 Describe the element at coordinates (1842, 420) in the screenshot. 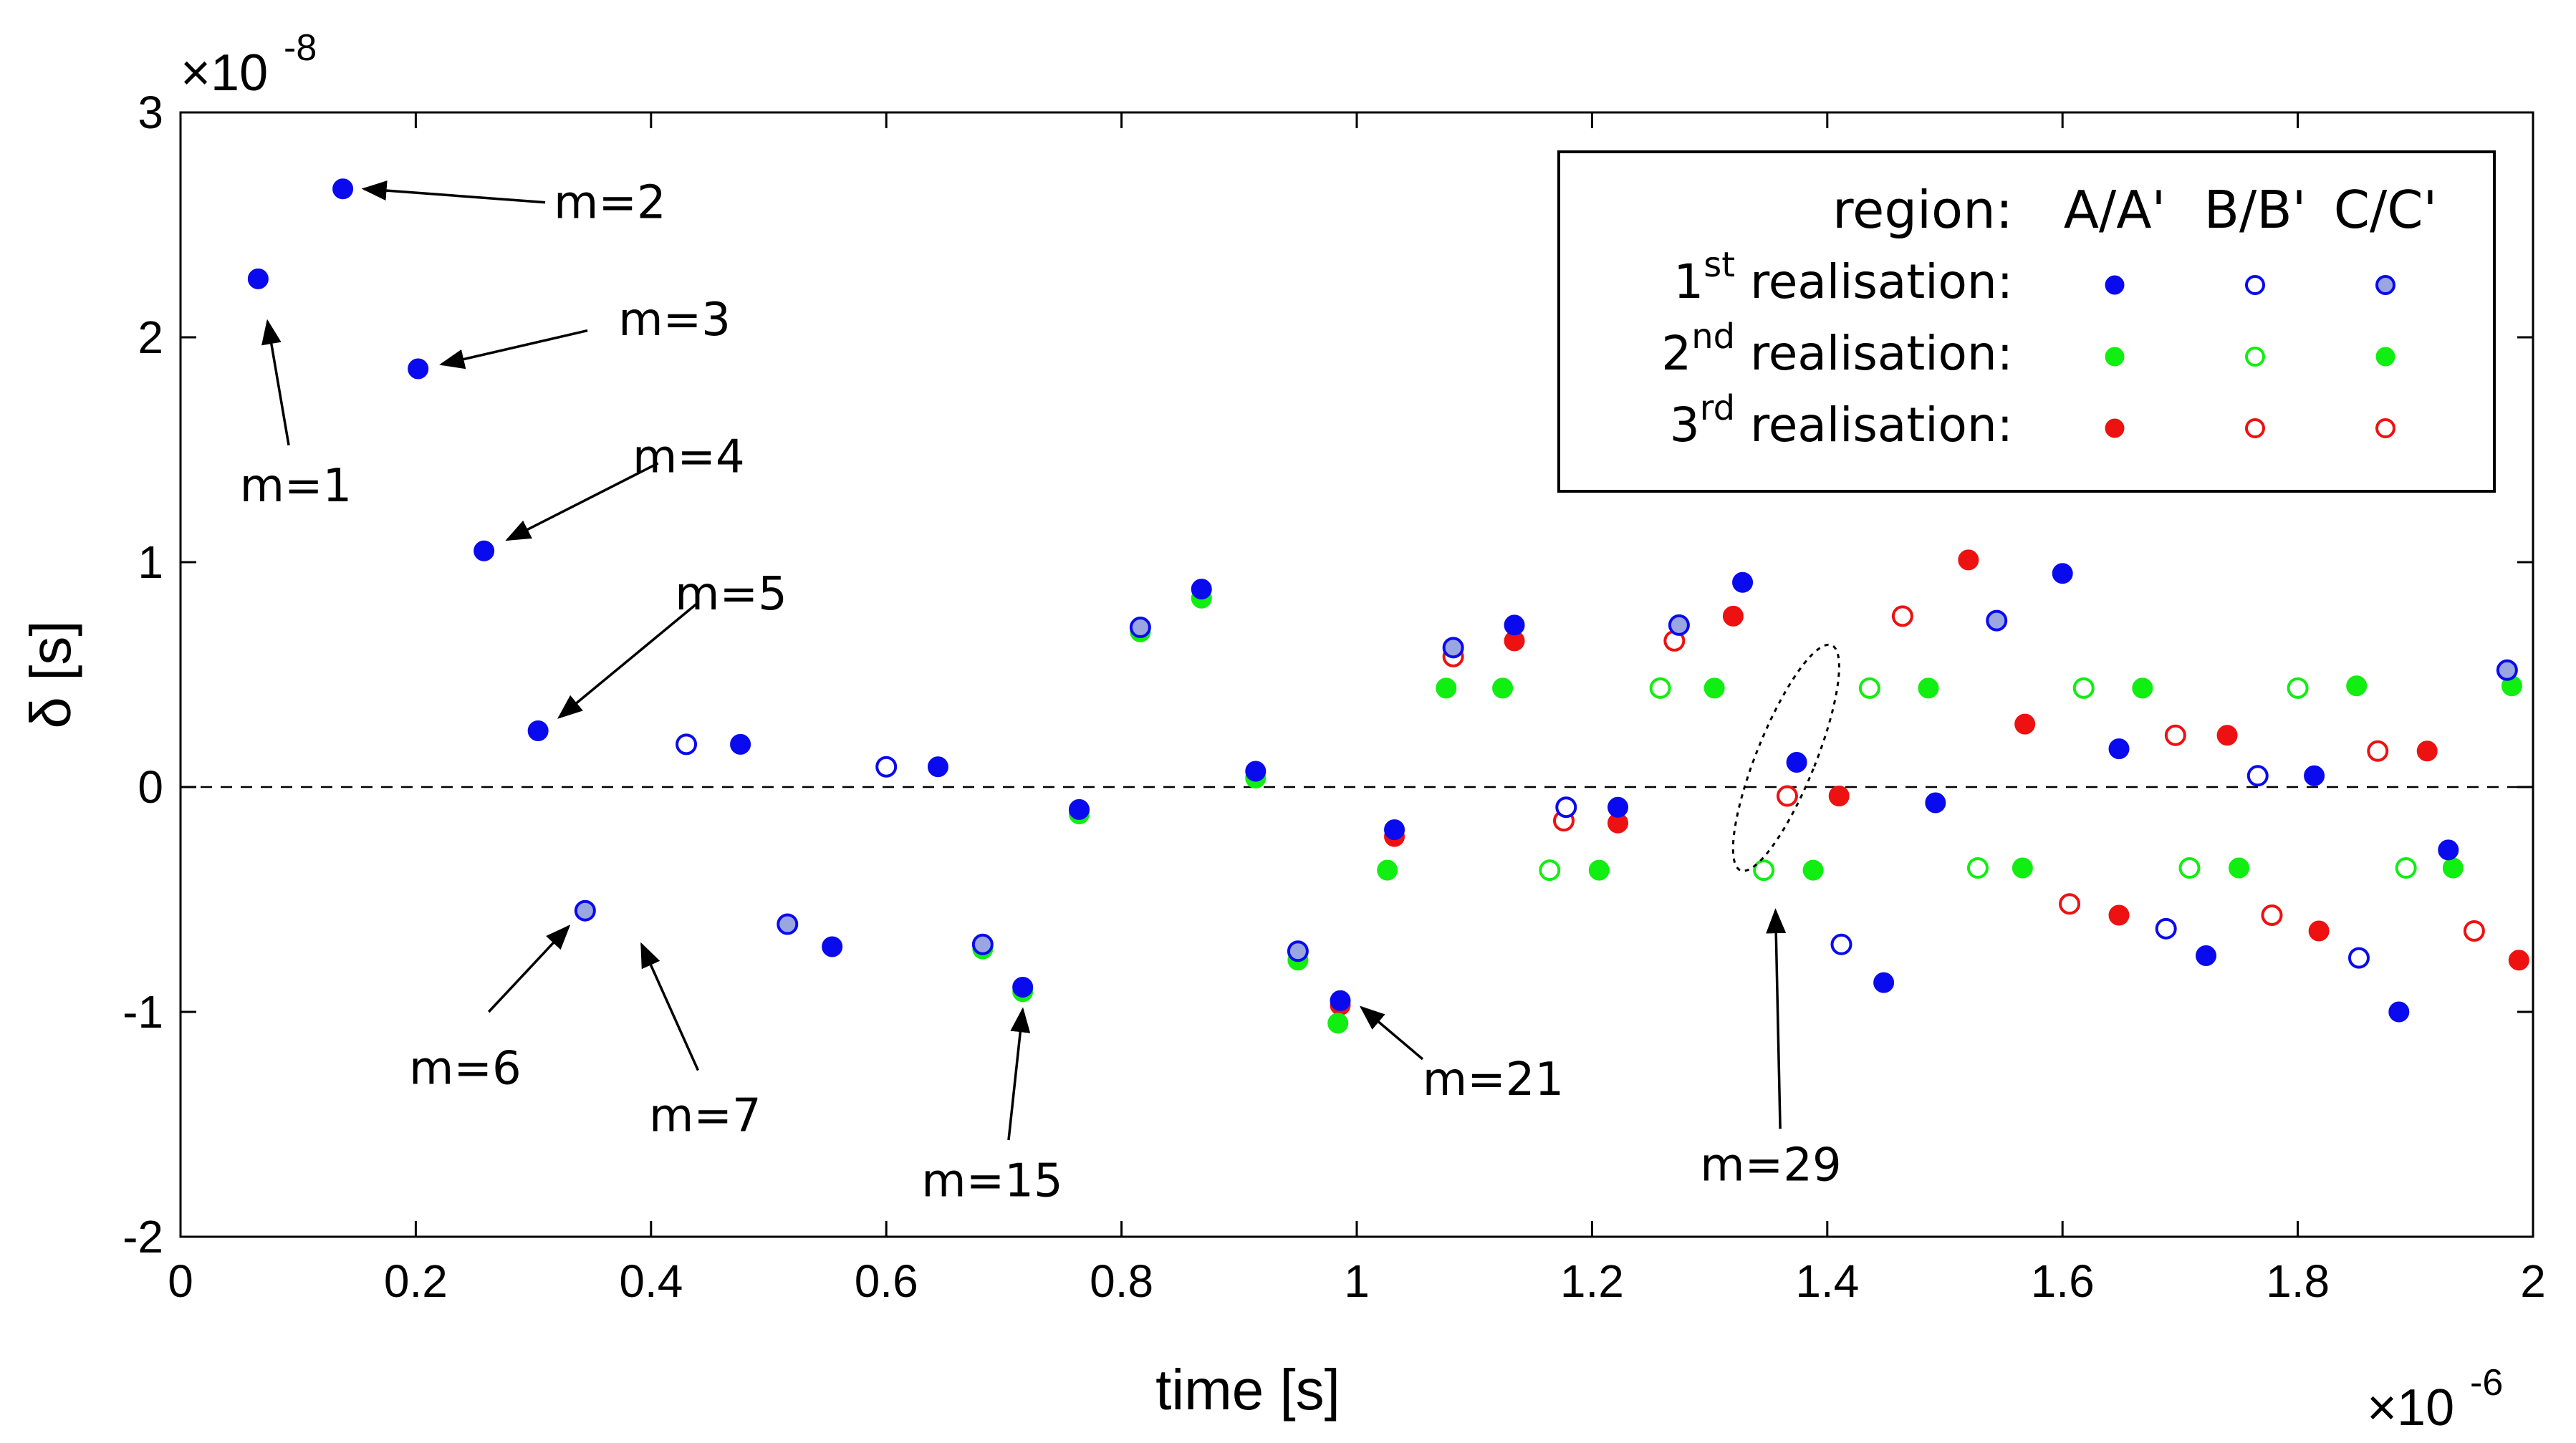

I see `legend-row-3-label: 3rd realisation:` at that location.